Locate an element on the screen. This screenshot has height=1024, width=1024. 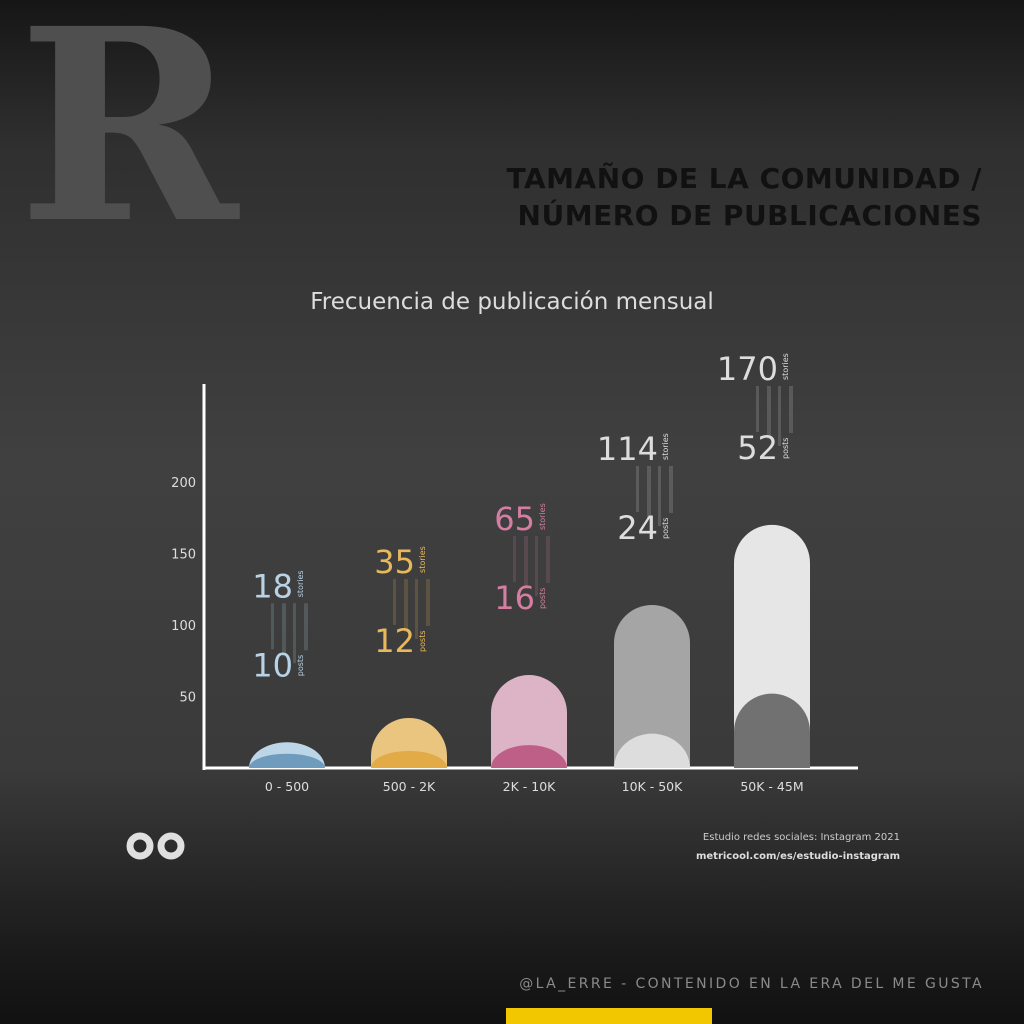
source-url: metricool.com/es/estudio-instagram is located at coordinates (797, 856).